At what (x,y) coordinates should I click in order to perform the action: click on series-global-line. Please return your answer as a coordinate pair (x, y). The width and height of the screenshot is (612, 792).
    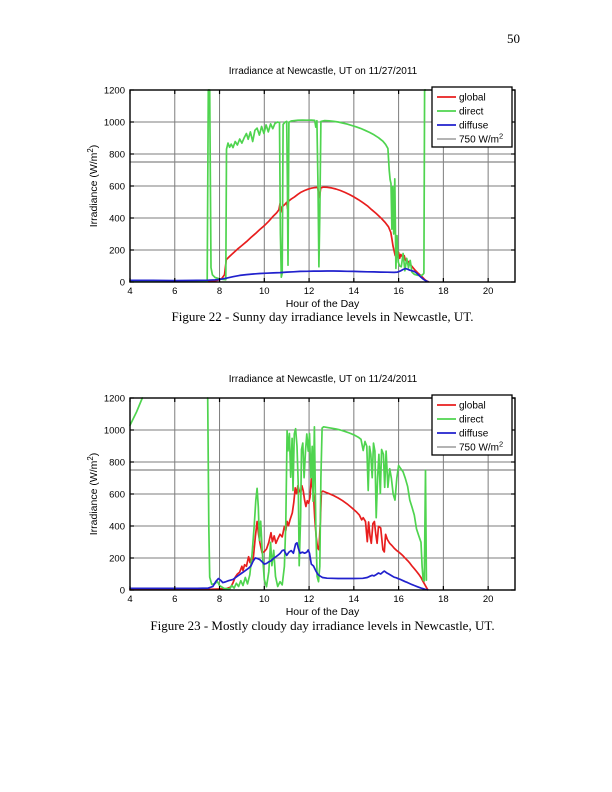
    Looking at the image, I should click on (279, 534).